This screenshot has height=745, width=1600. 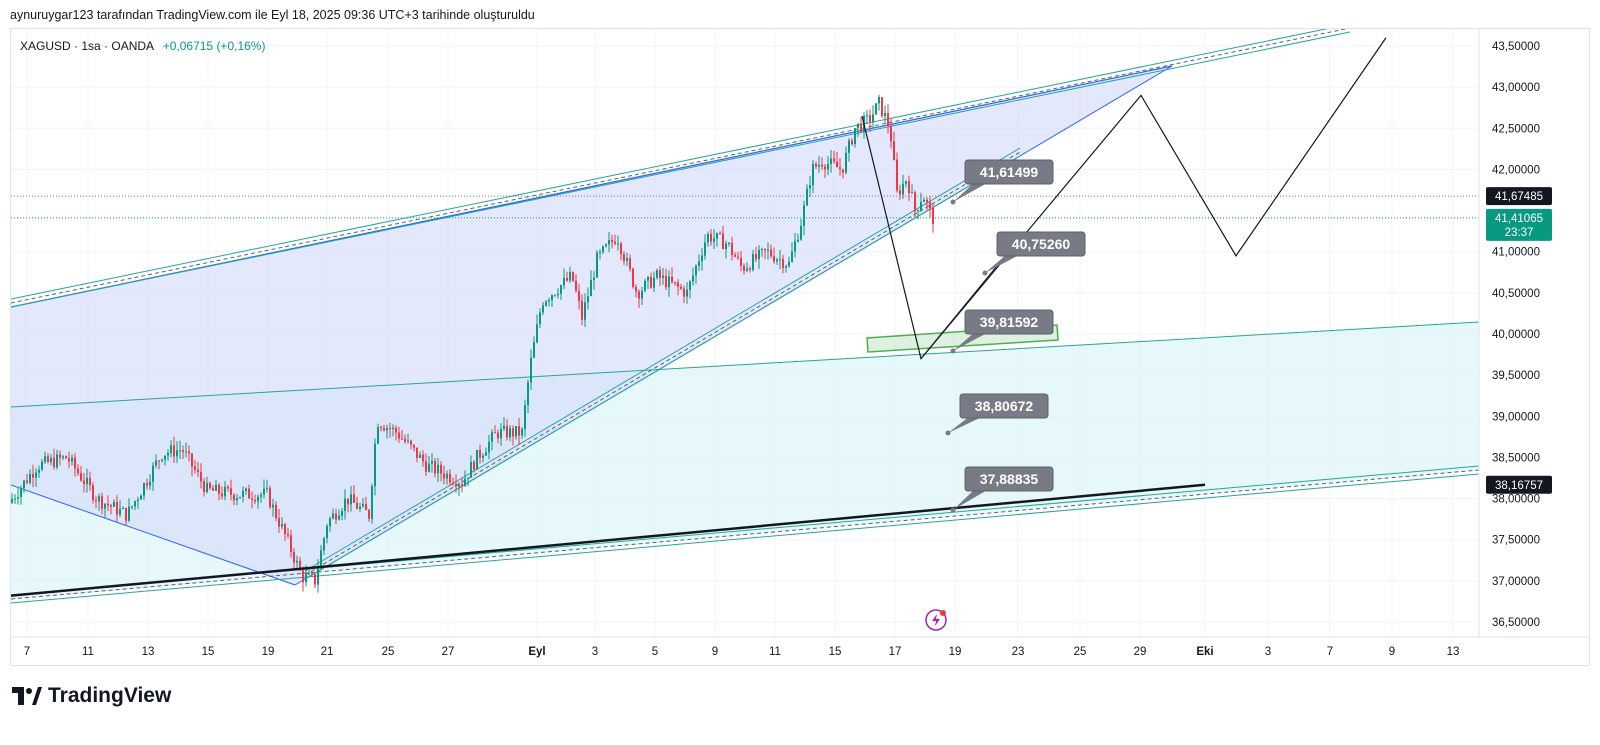 I want to click on price-callout: 37,88835, so click(x=1002, y=489).